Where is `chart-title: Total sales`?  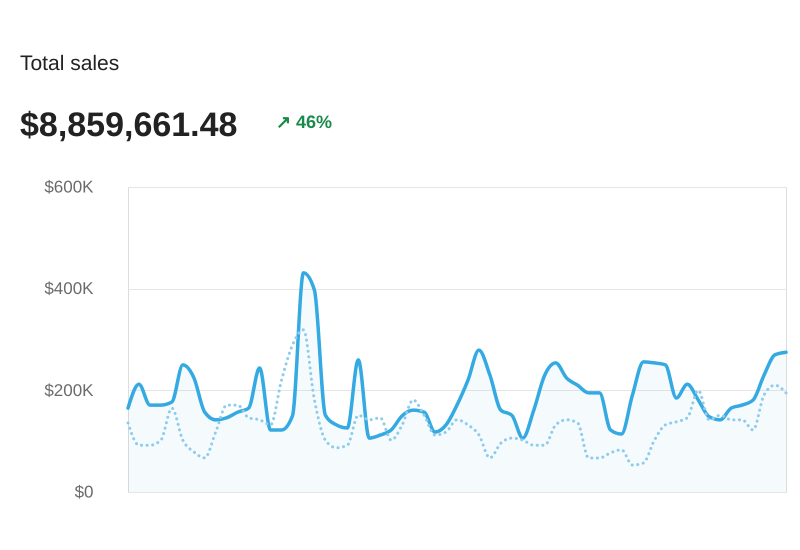
chart-title: Total sales is located at coordinates (70, 63).